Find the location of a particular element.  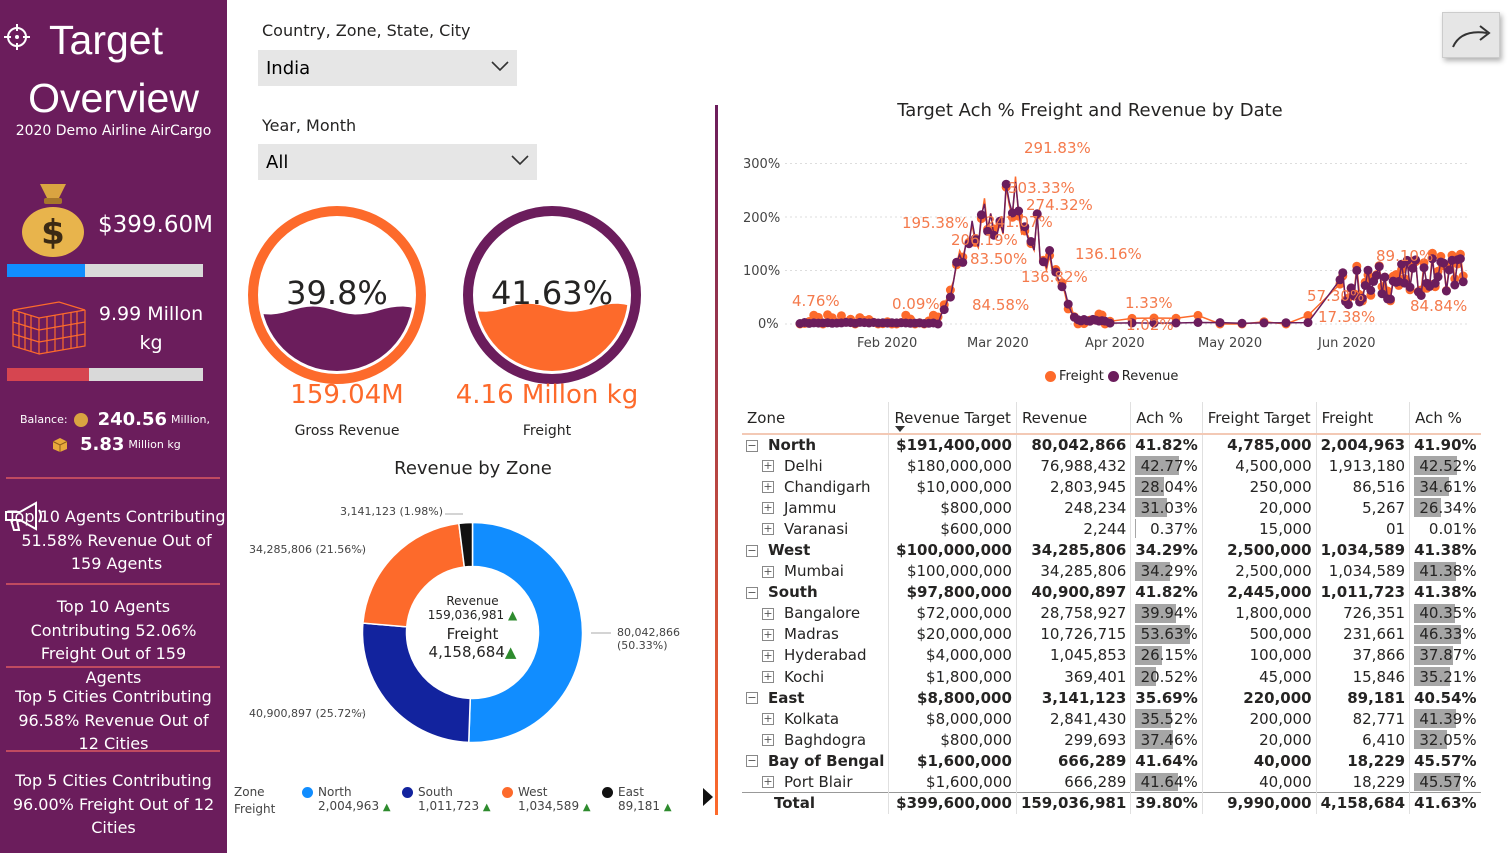

col-header-zone: Zone is located at coordinates (815, 418).